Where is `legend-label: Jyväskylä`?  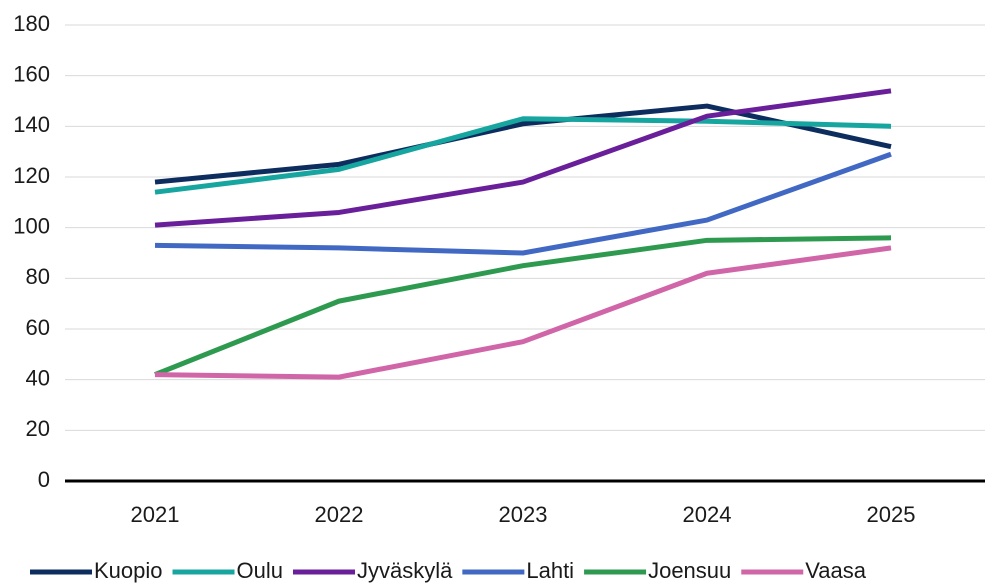 legend-label: Jyväskylä is located at coordinates (405, 570).